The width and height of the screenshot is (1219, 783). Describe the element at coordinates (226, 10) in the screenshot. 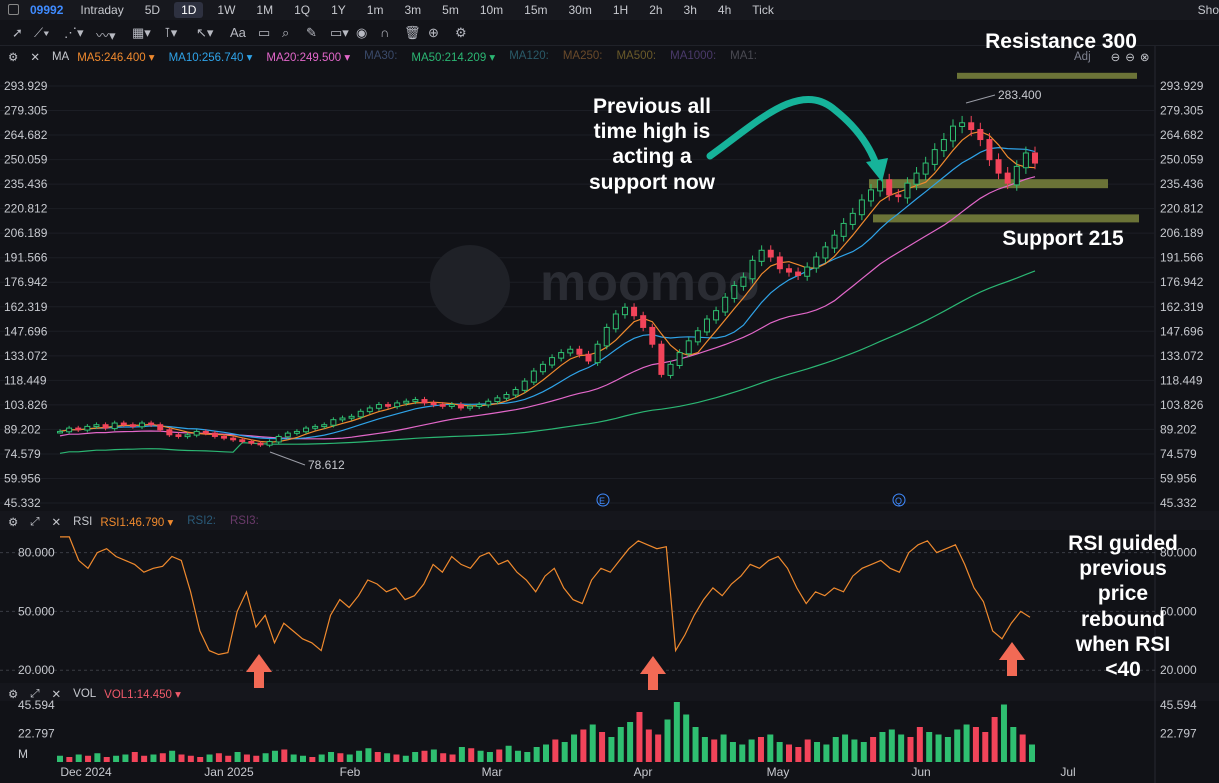

I see `timeframe-1w: 1W` at that location.